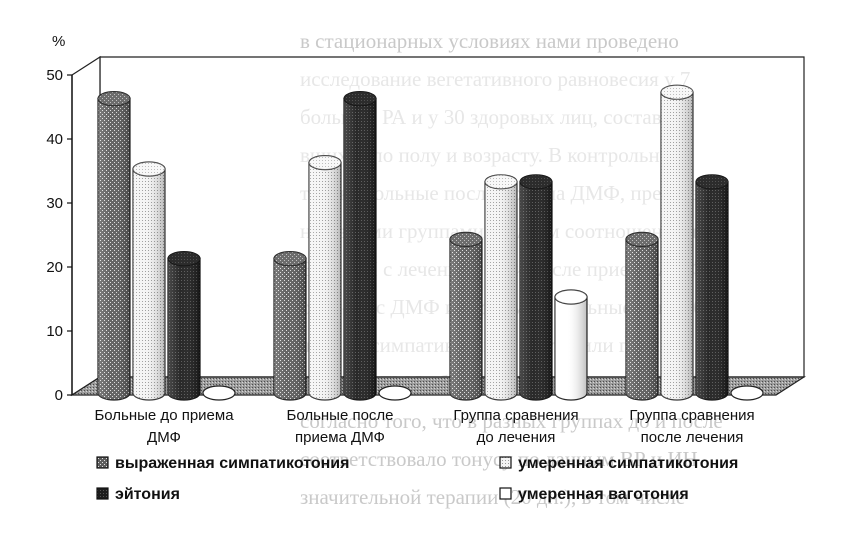 The image size is (843, 553). What do you see at coordinates (516, 437) in the screenshot?
I see `category-label: до лечения` at bounding box center [516, 437].